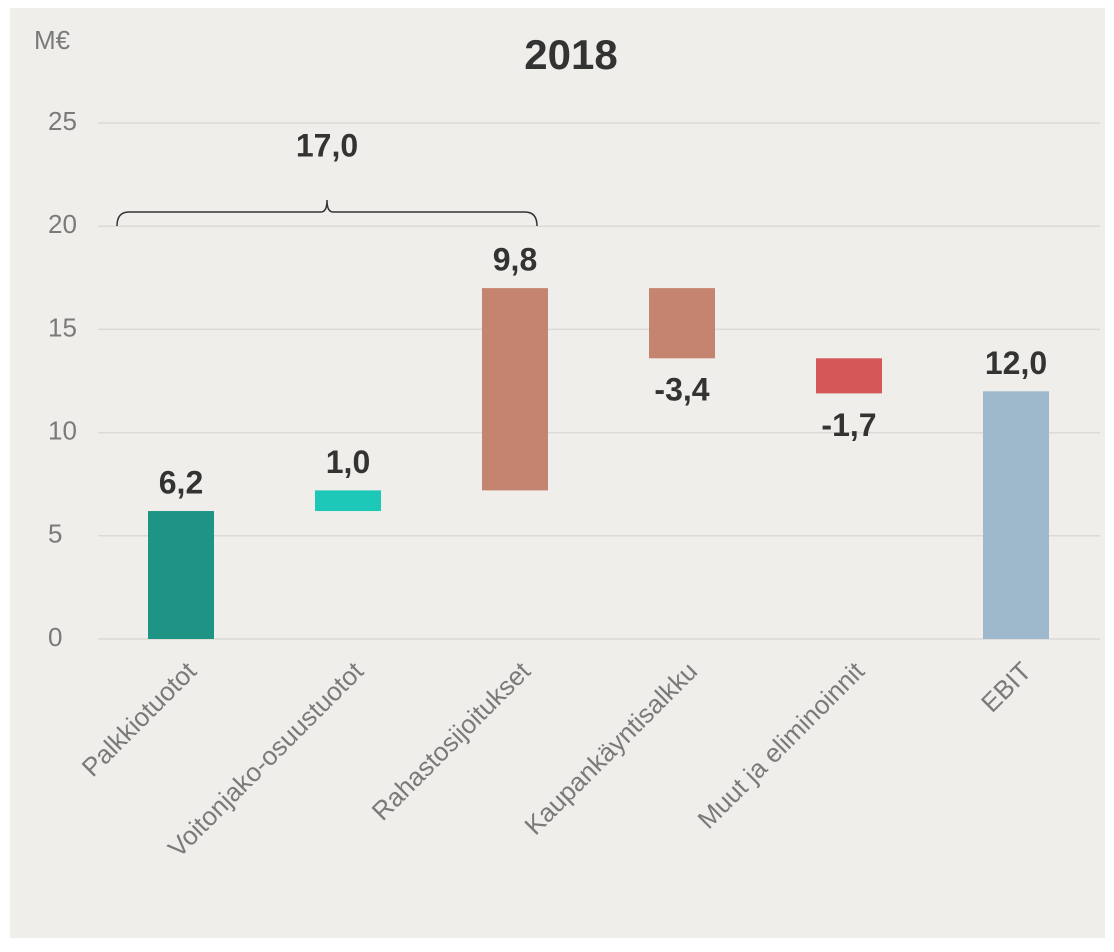 The image size is (1114, 952). What do you see at coordinates (55, 534) in the screenshot?
I see `y-tick-label: 5` at bounding box center [55, 534].